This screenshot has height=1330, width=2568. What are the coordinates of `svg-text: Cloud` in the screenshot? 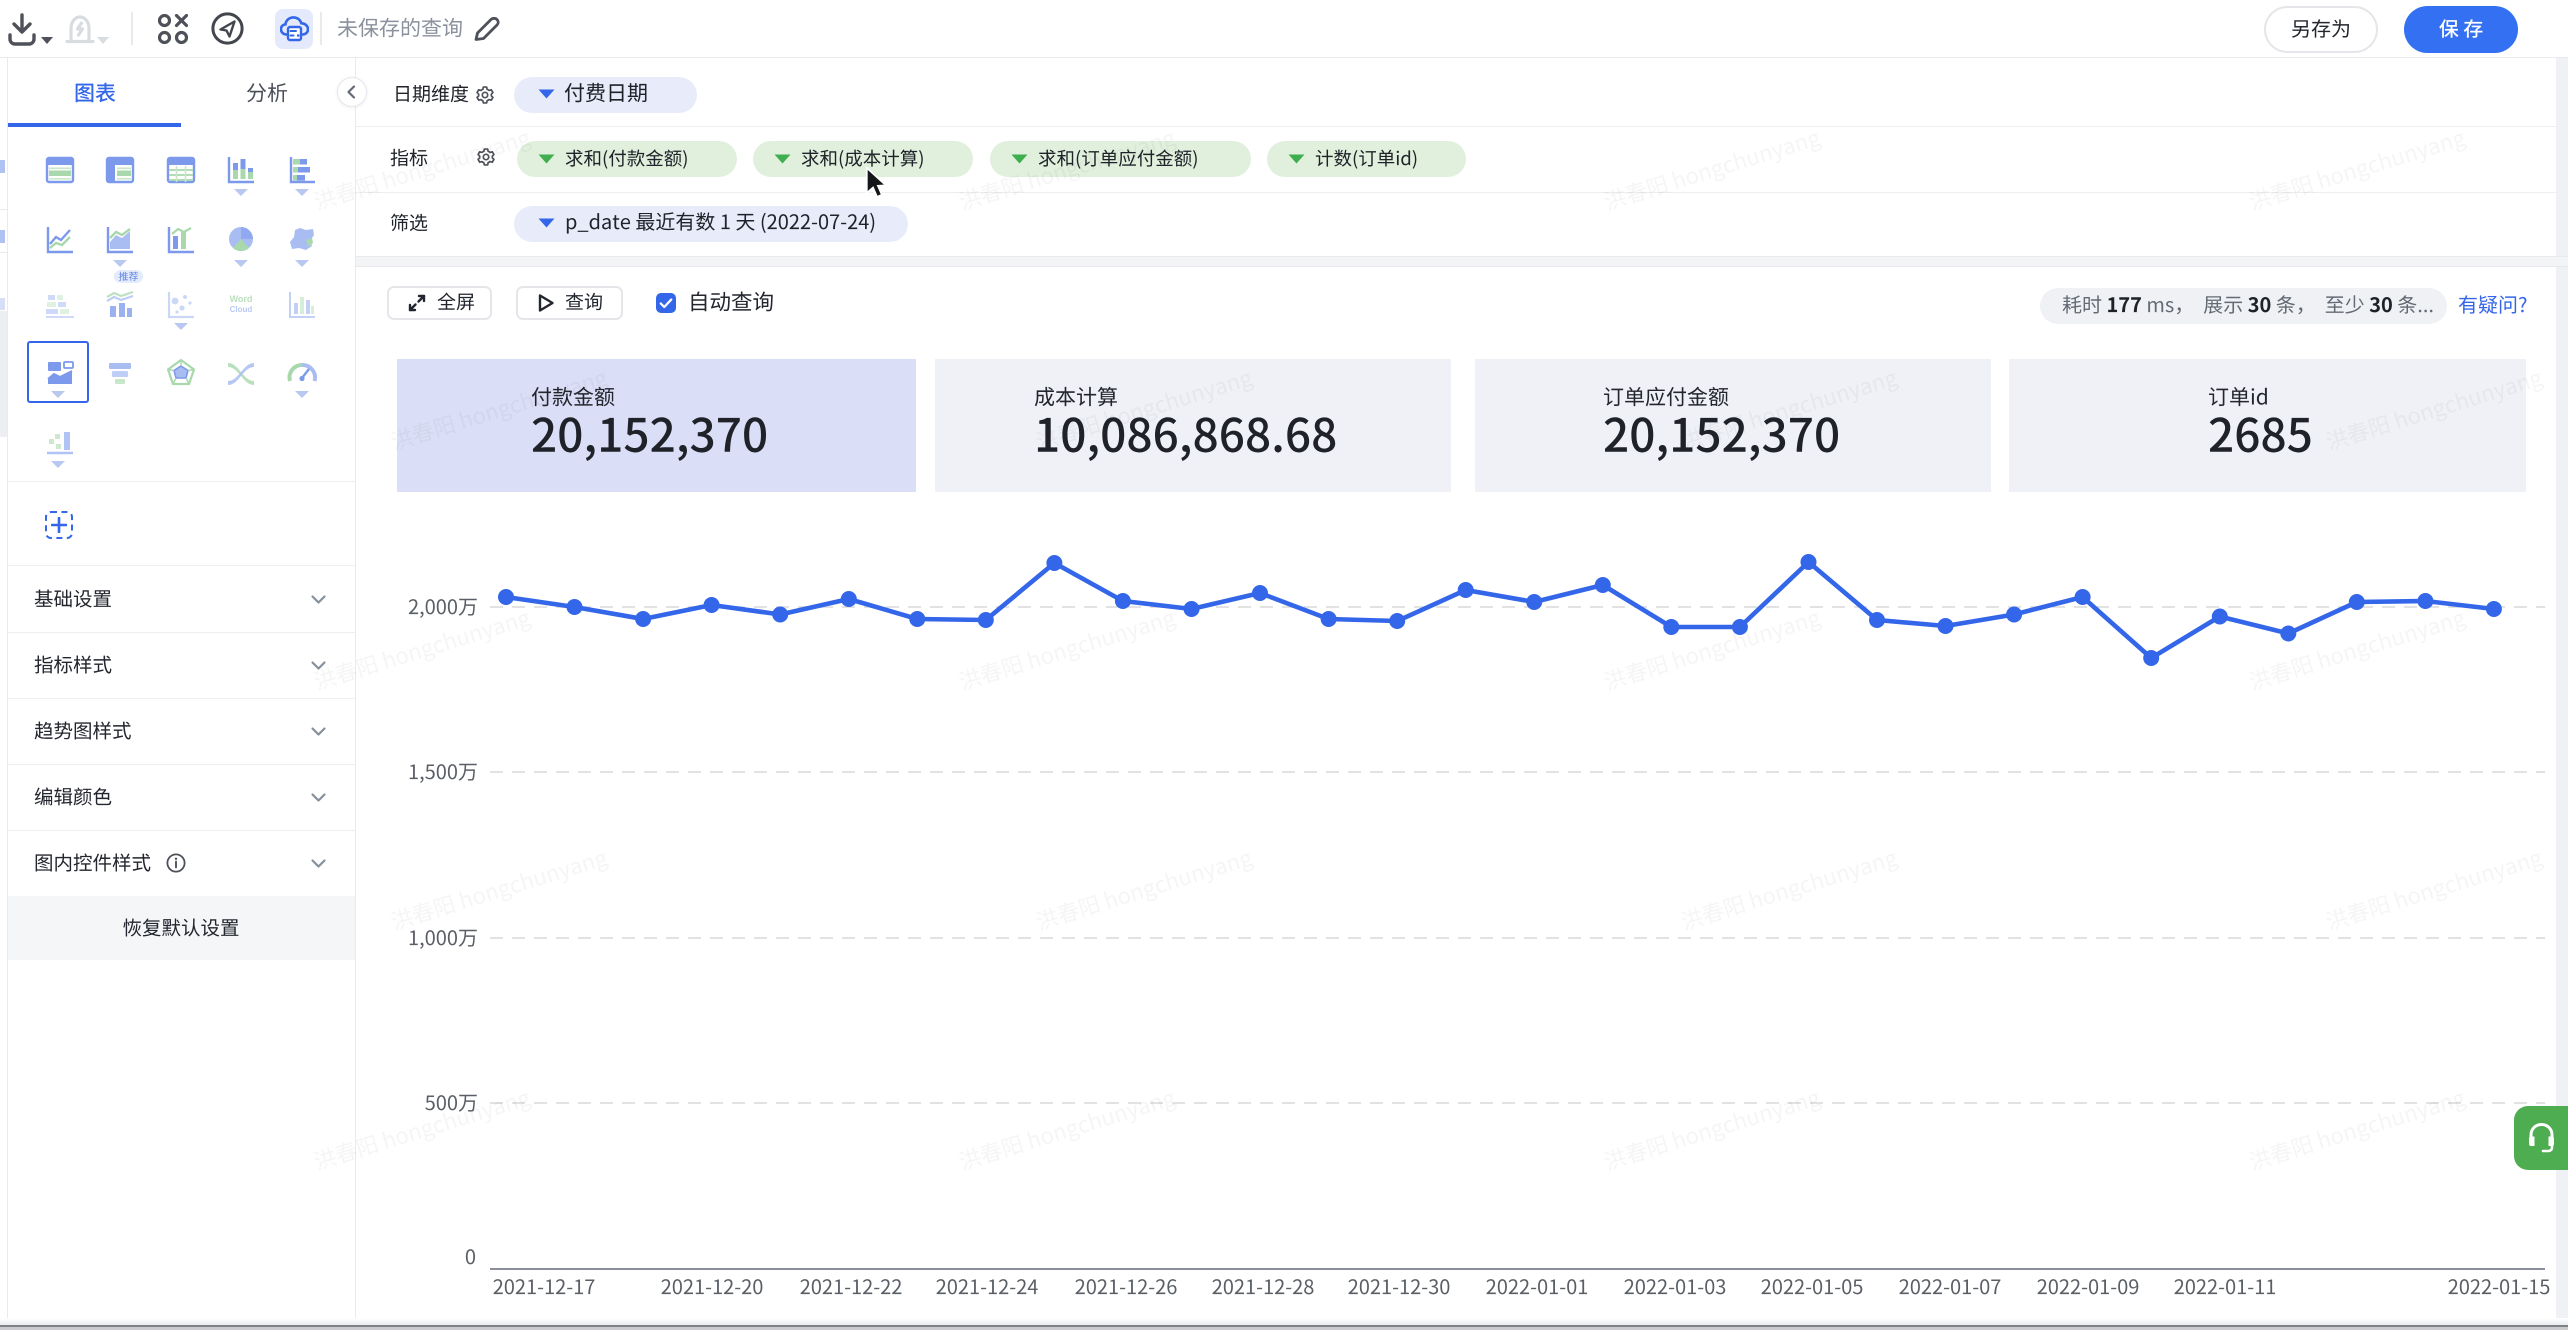 It's located at (241, 309).